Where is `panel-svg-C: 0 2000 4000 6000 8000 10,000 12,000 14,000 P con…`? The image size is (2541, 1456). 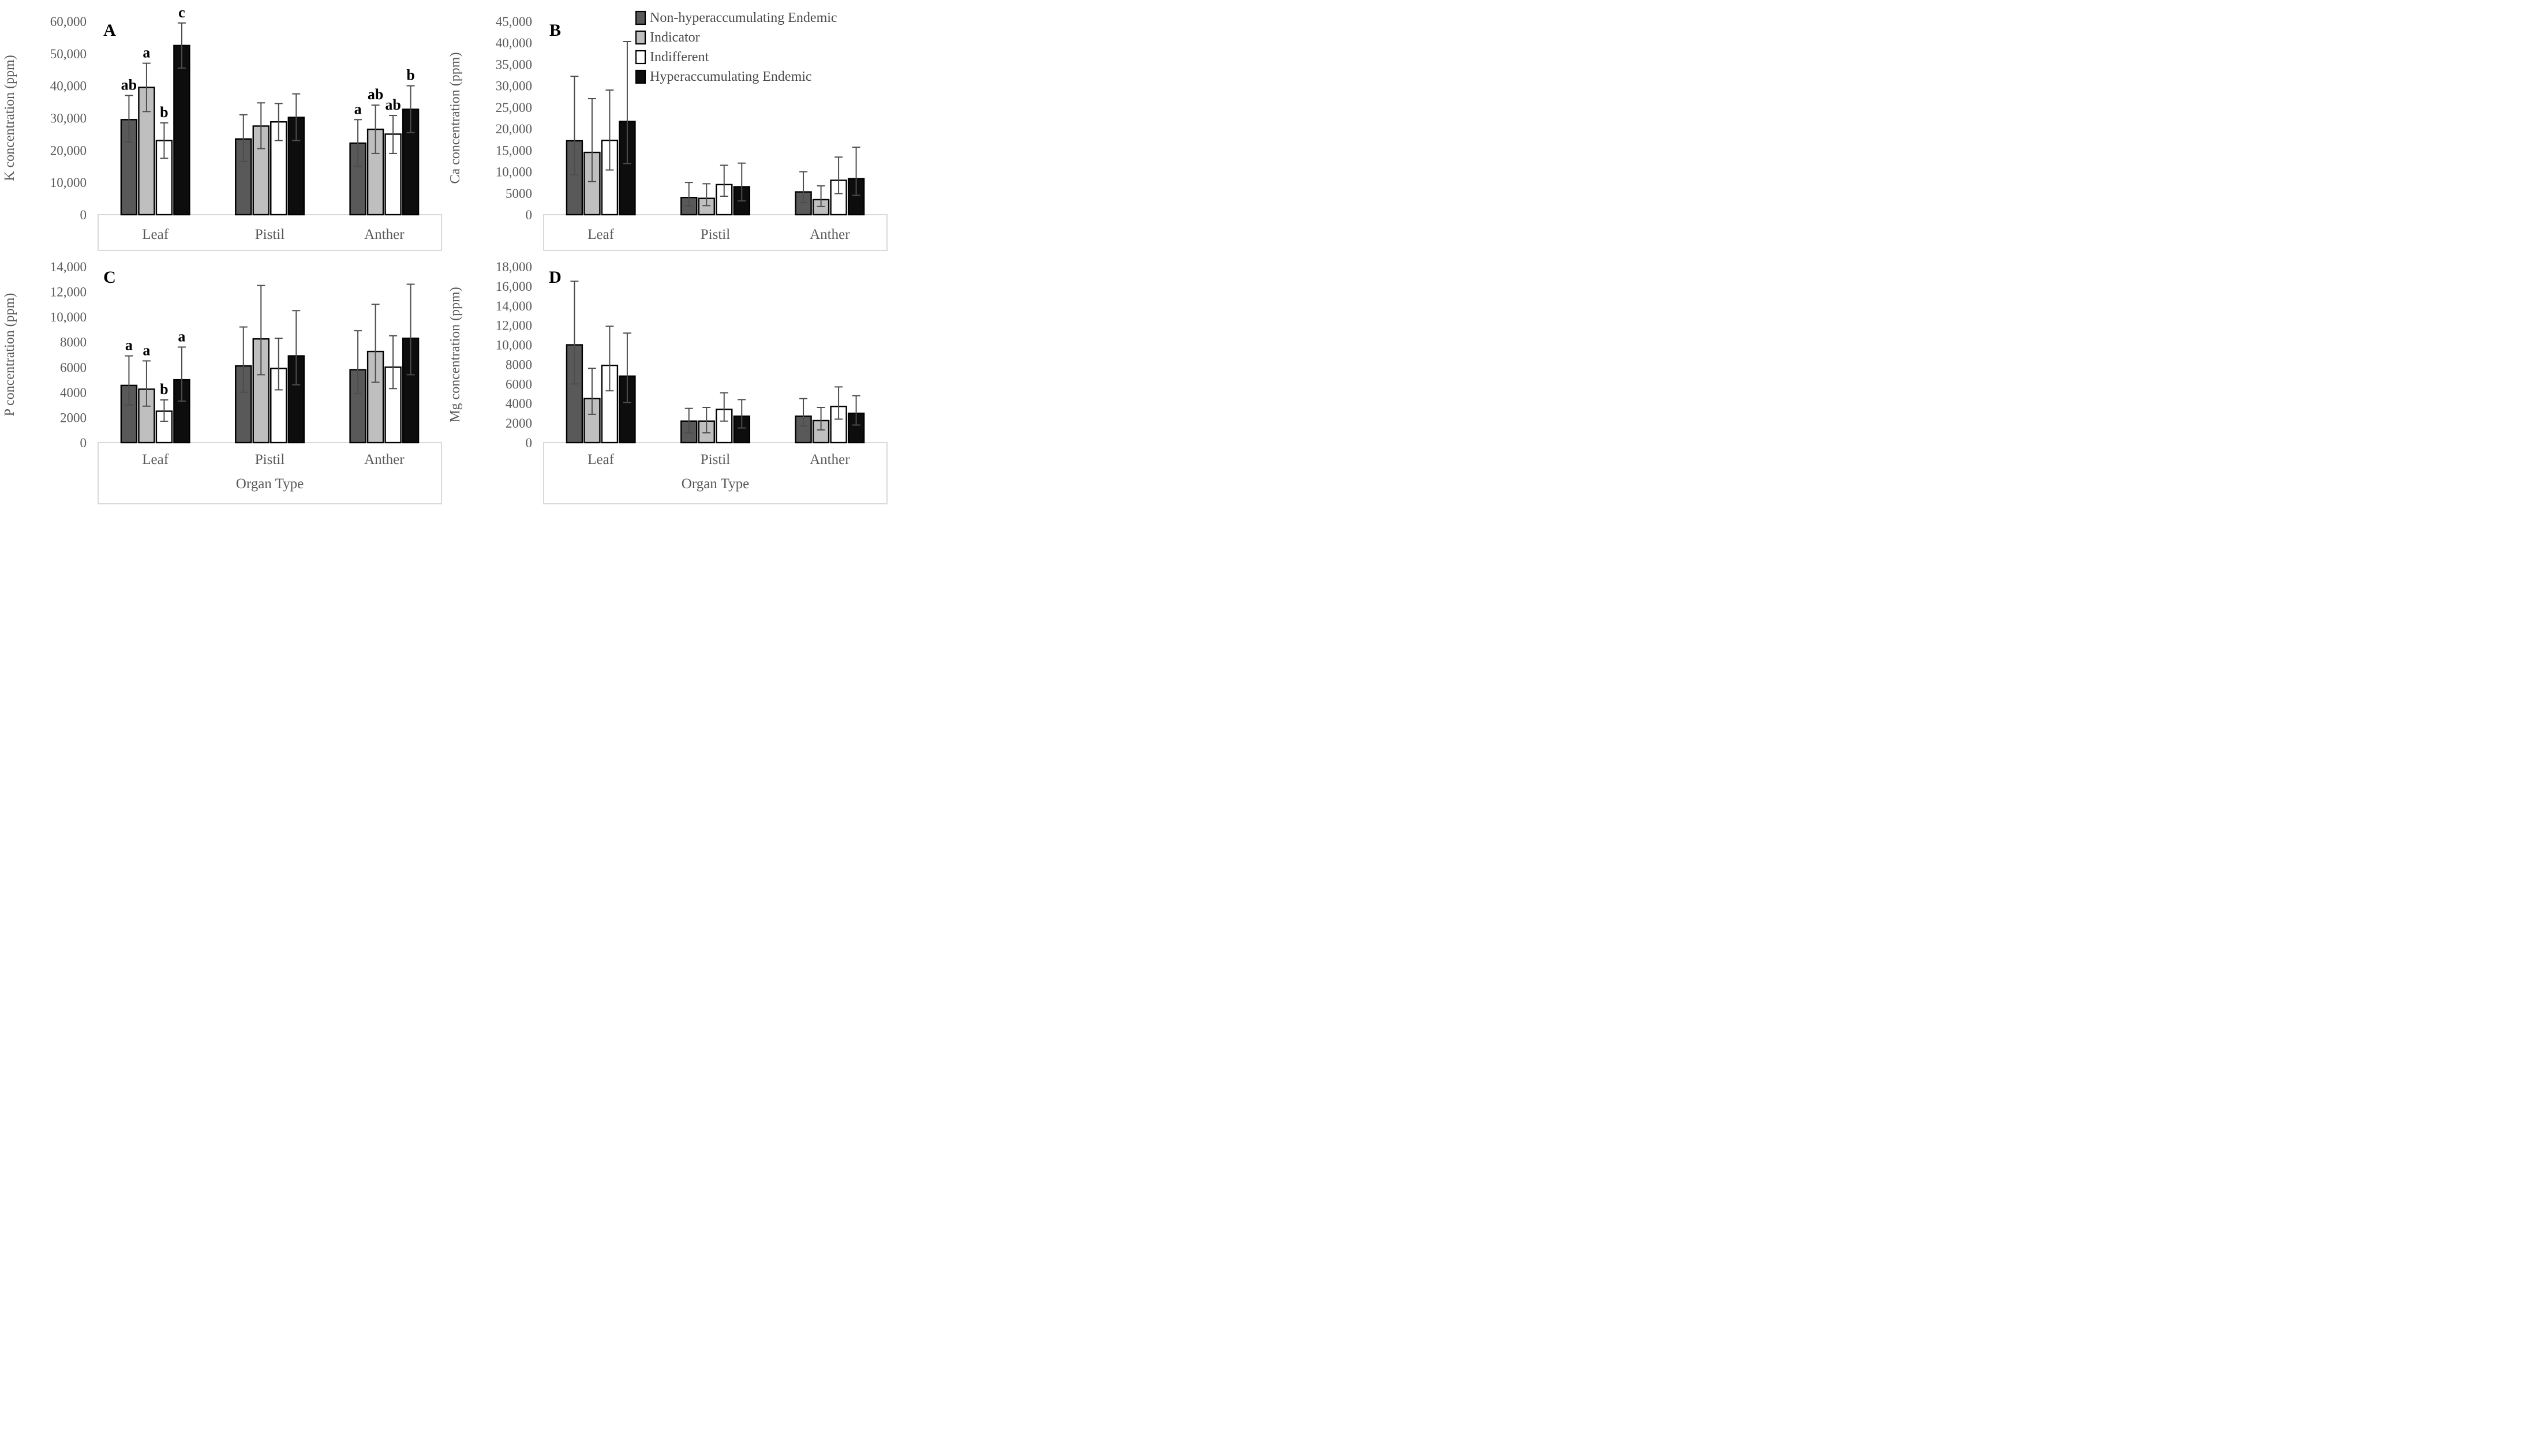 panel-svg-C: 0 2000 4000 6000 8000 10,000 12,000 14,000 P con… is located at coordinates (222, 382).